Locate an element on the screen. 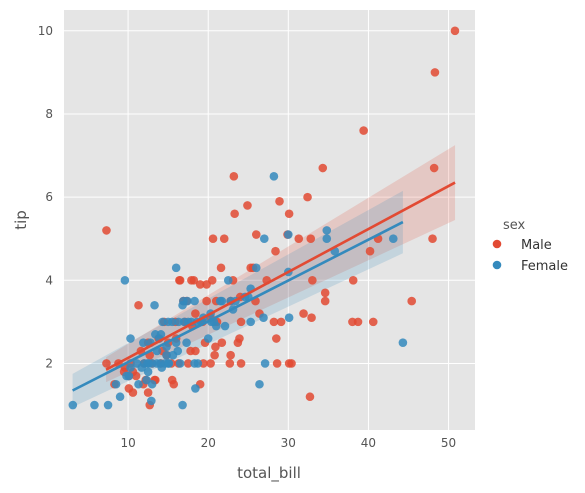  x-tick-label: 40 is located at coordinates (368, 443).